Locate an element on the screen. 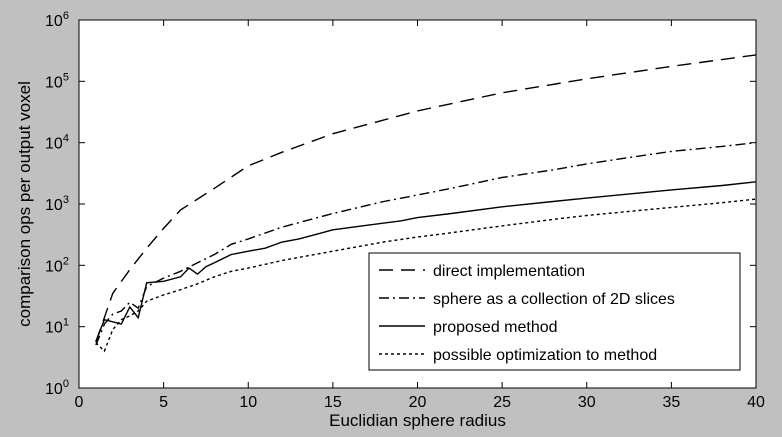 This screenshot has width=782, height=437. y-tick-label: 10⁴ is located at coordinates (57, 143).